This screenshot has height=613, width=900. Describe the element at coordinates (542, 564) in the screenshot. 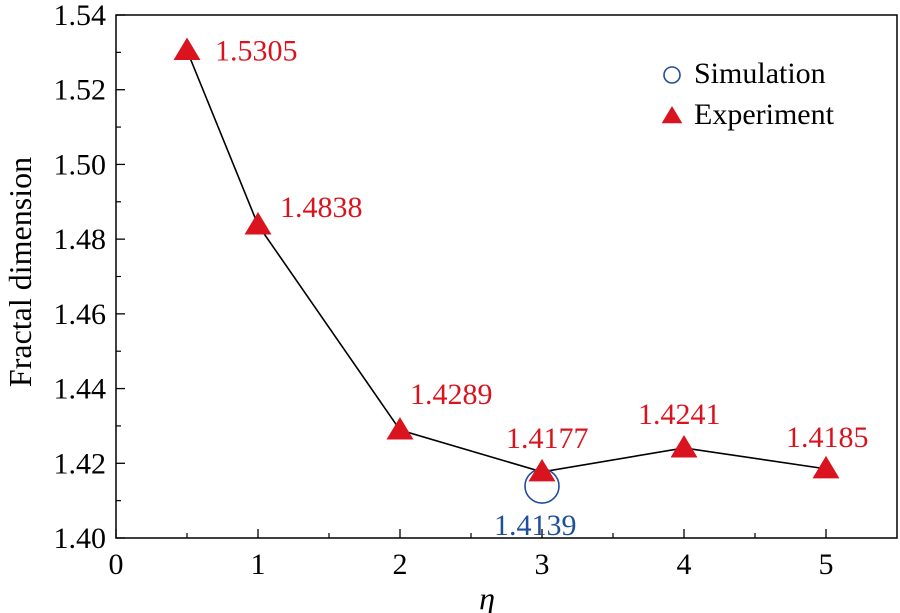

I see `x-tick-label: 3` at that location.